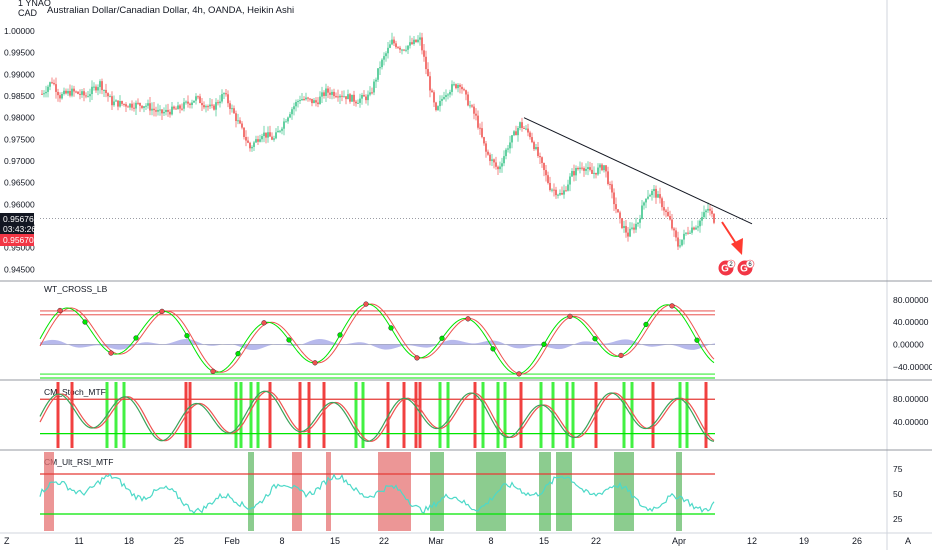  Describe the element at coordinates (911, 322) in the screenshot. I see `indicator-tick-label: 40.00000` at that location.